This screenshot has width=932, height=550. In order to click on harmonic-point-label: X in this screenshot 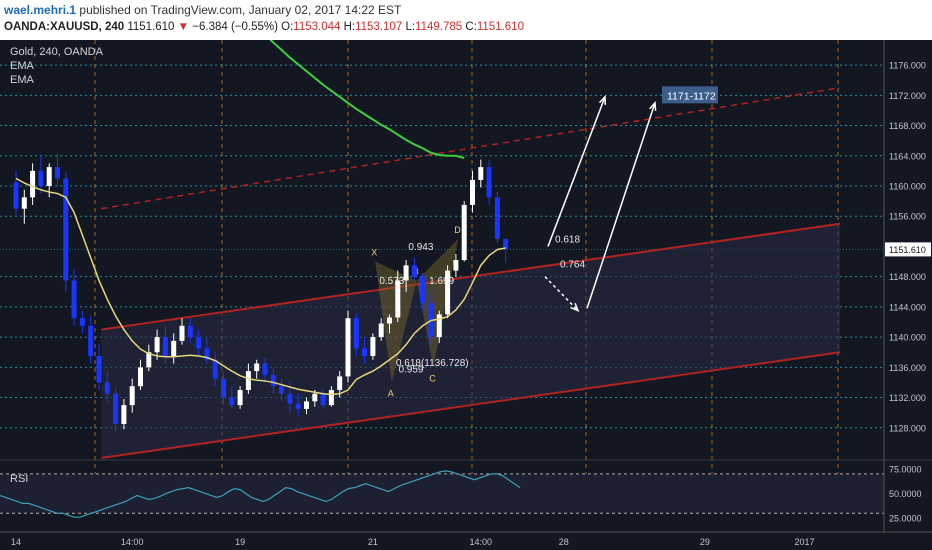, I will do `click(374, 253)`.